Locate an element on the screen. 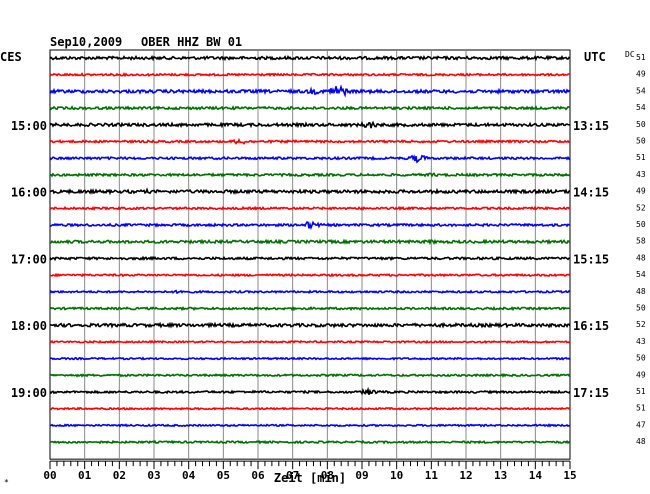 This screenshot has width=650, height=494. date-label: Sep10,2009 is located at coordinates (86, 42).